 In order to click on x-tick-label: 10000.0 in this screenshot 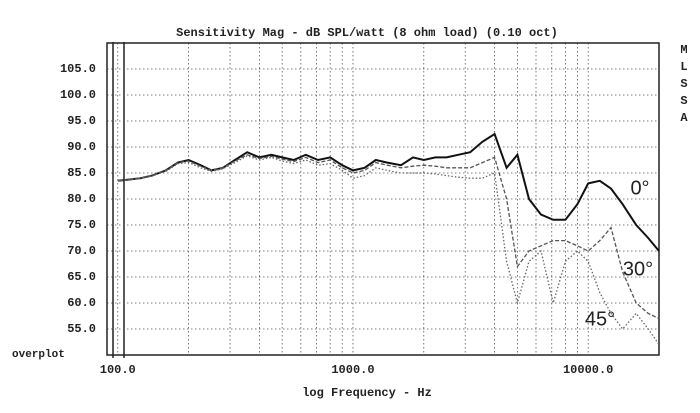, I will do `click(588, 370)`.